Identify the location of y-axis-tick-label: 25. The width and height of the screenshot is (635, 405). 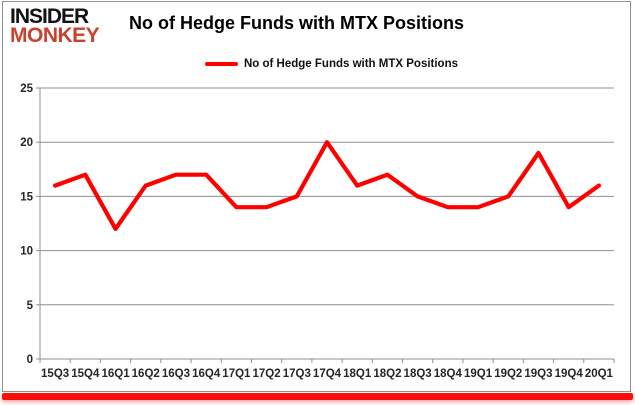
(26, 89).